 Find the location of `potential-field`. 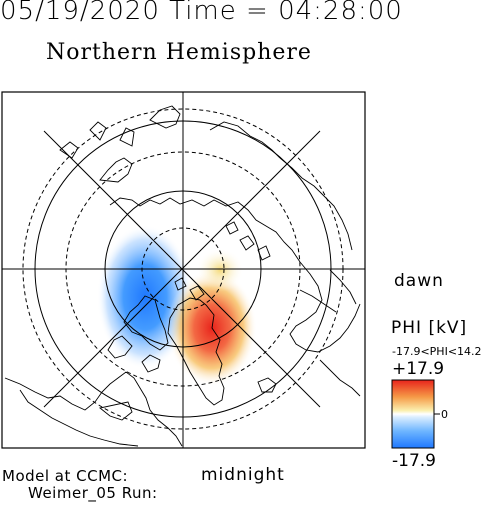

potential-field is located at coordinates (177, 305).